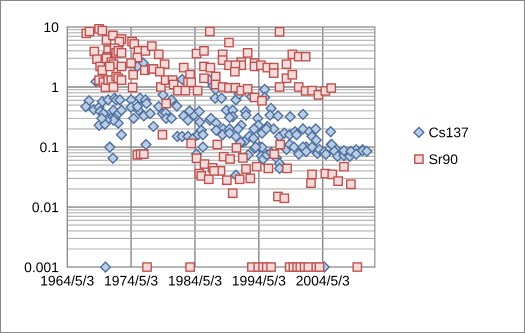 The width and height of the screenshot is (525, 333). What do you see at coordinates (45, 207) in the screenshot?
I see `y-tick-label: 0.01` at bounding box center [45, 207].